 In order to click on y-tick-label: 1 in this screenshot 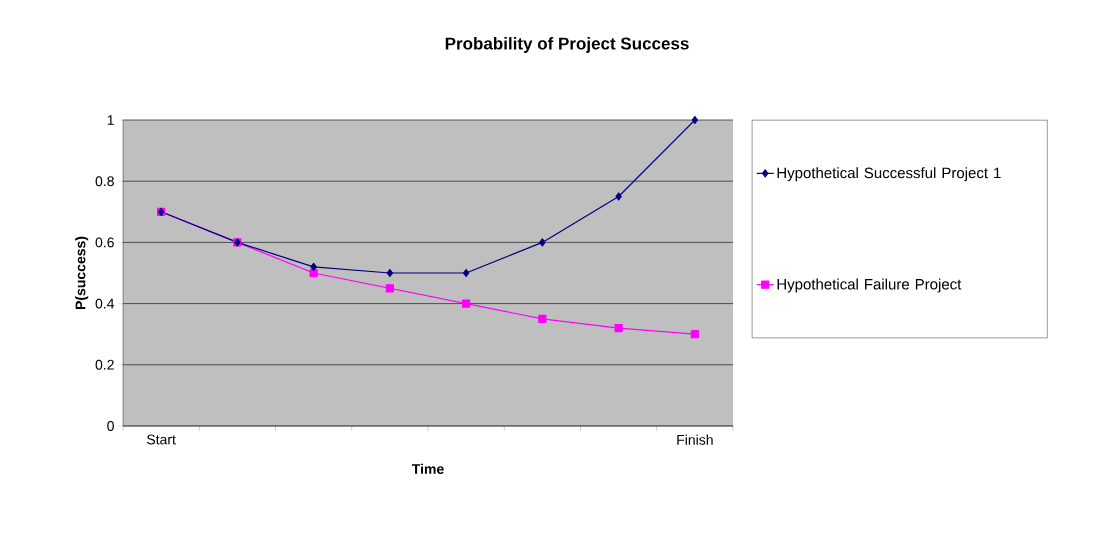, I will do `click(110, 120)`.